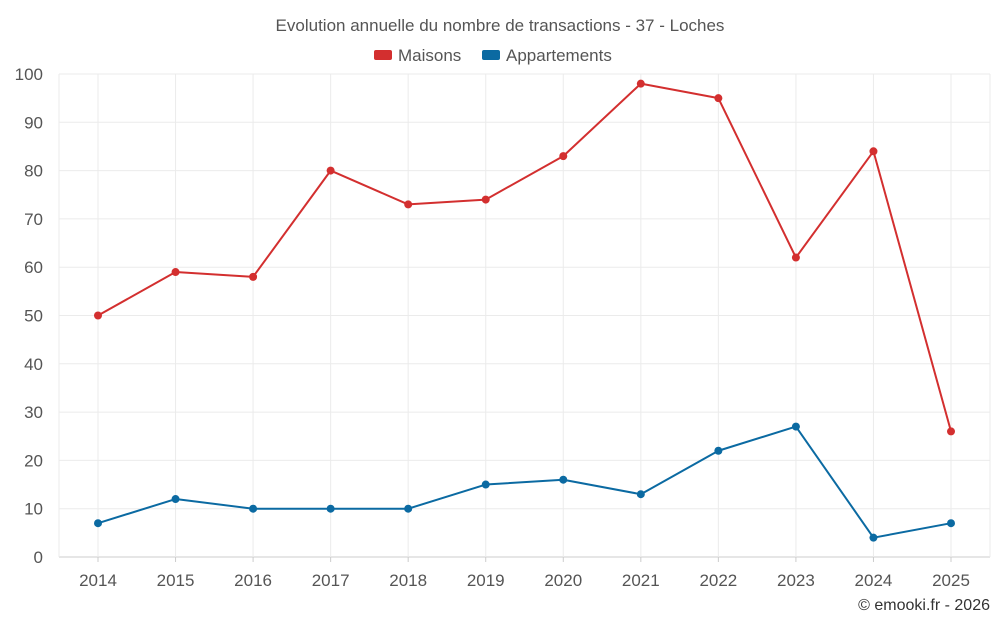  I want to click on x-tick-label: 2014, so click(98, 580).